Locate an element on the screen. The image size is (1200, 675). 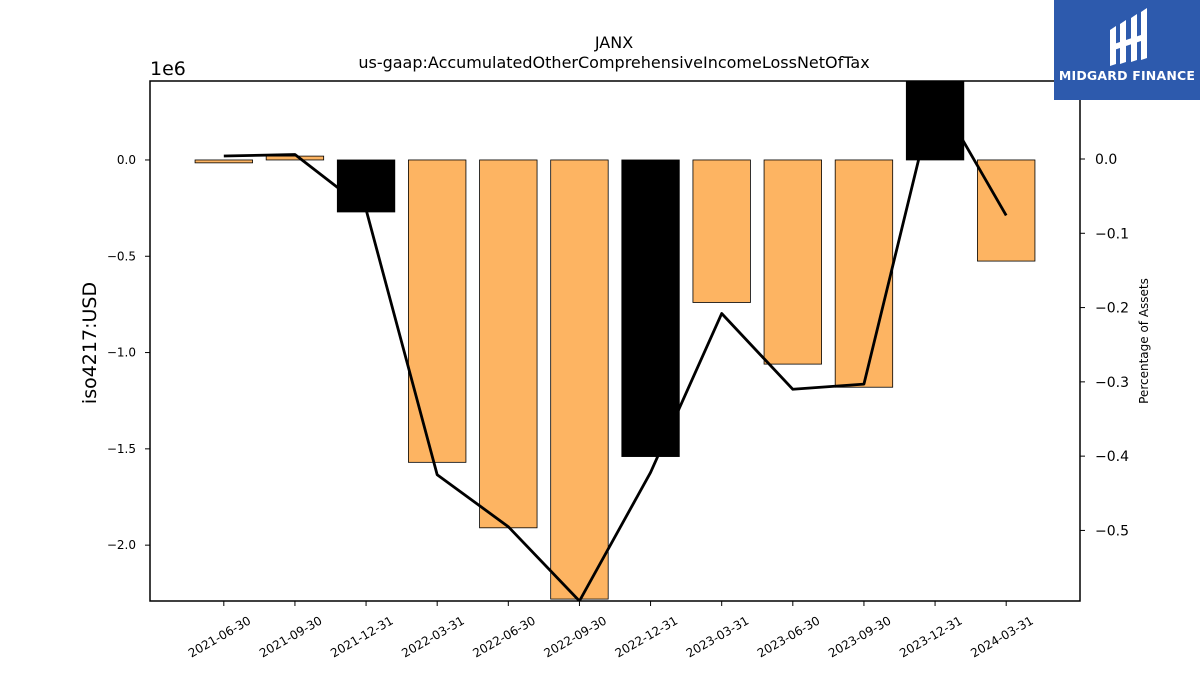
y2-tick-label: −0.3 is located at coordinates (1112, 383).